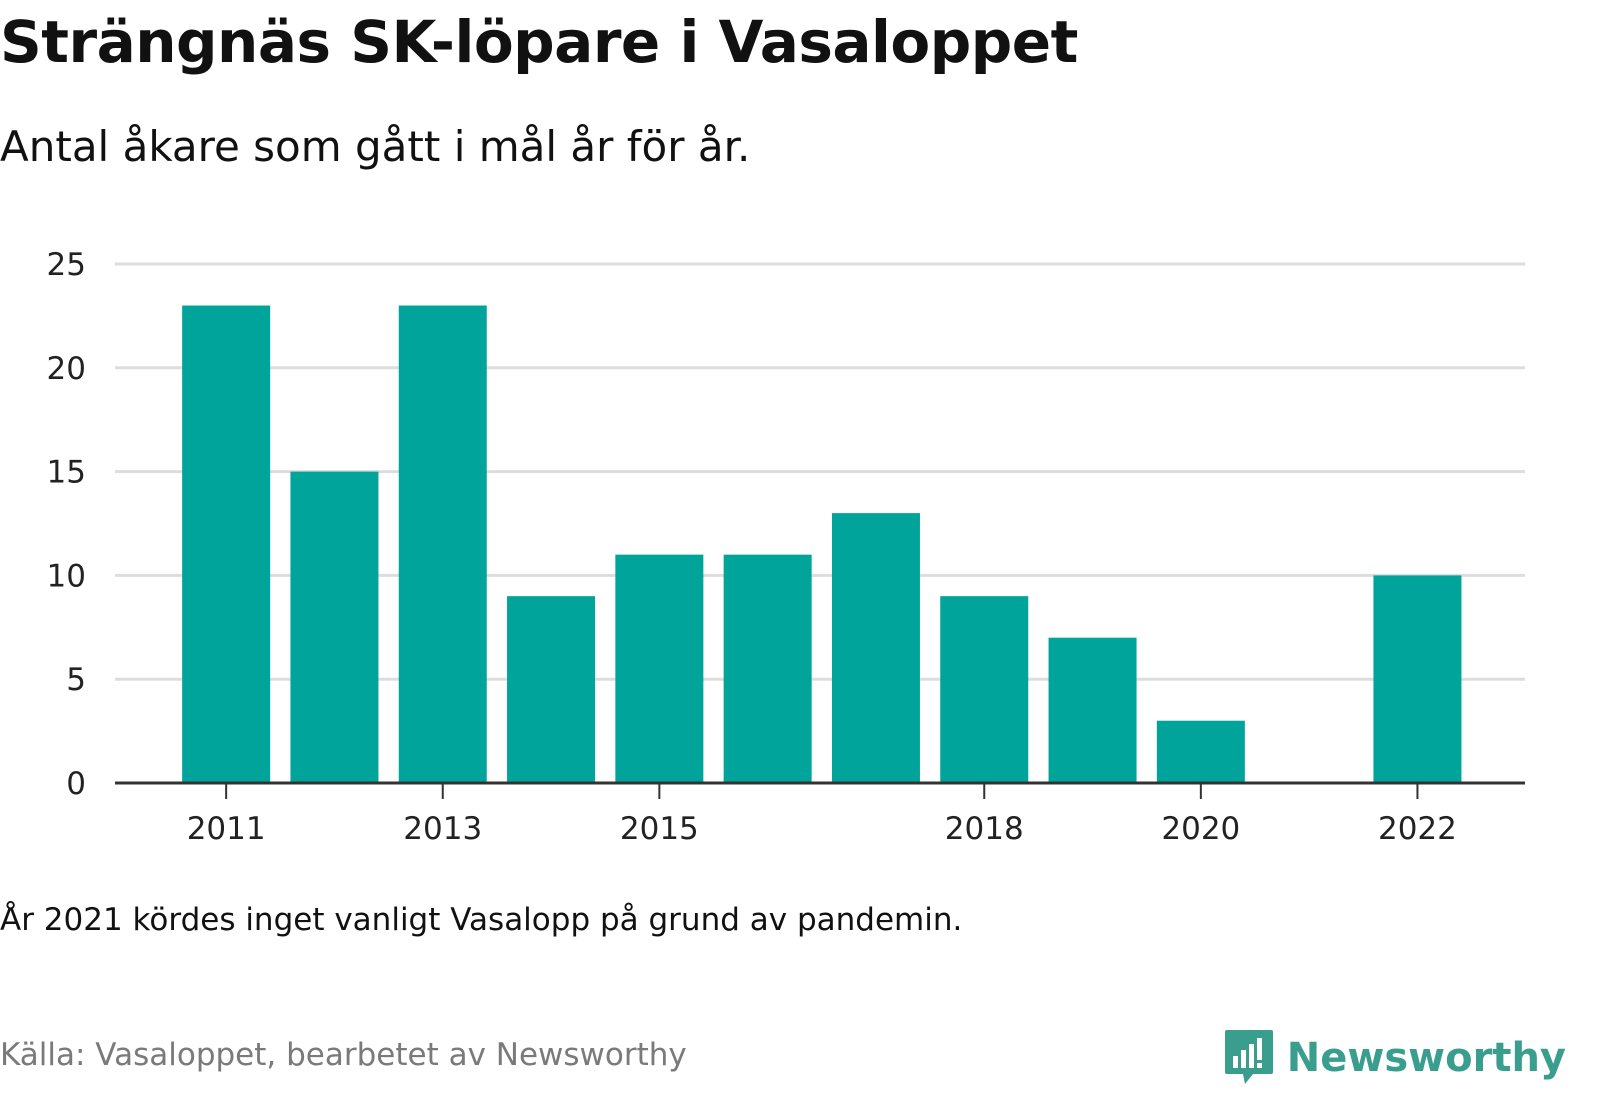 The height and width of the screenshot is (1100, 1600). I want to click on bar-2012, so click(334, 627).